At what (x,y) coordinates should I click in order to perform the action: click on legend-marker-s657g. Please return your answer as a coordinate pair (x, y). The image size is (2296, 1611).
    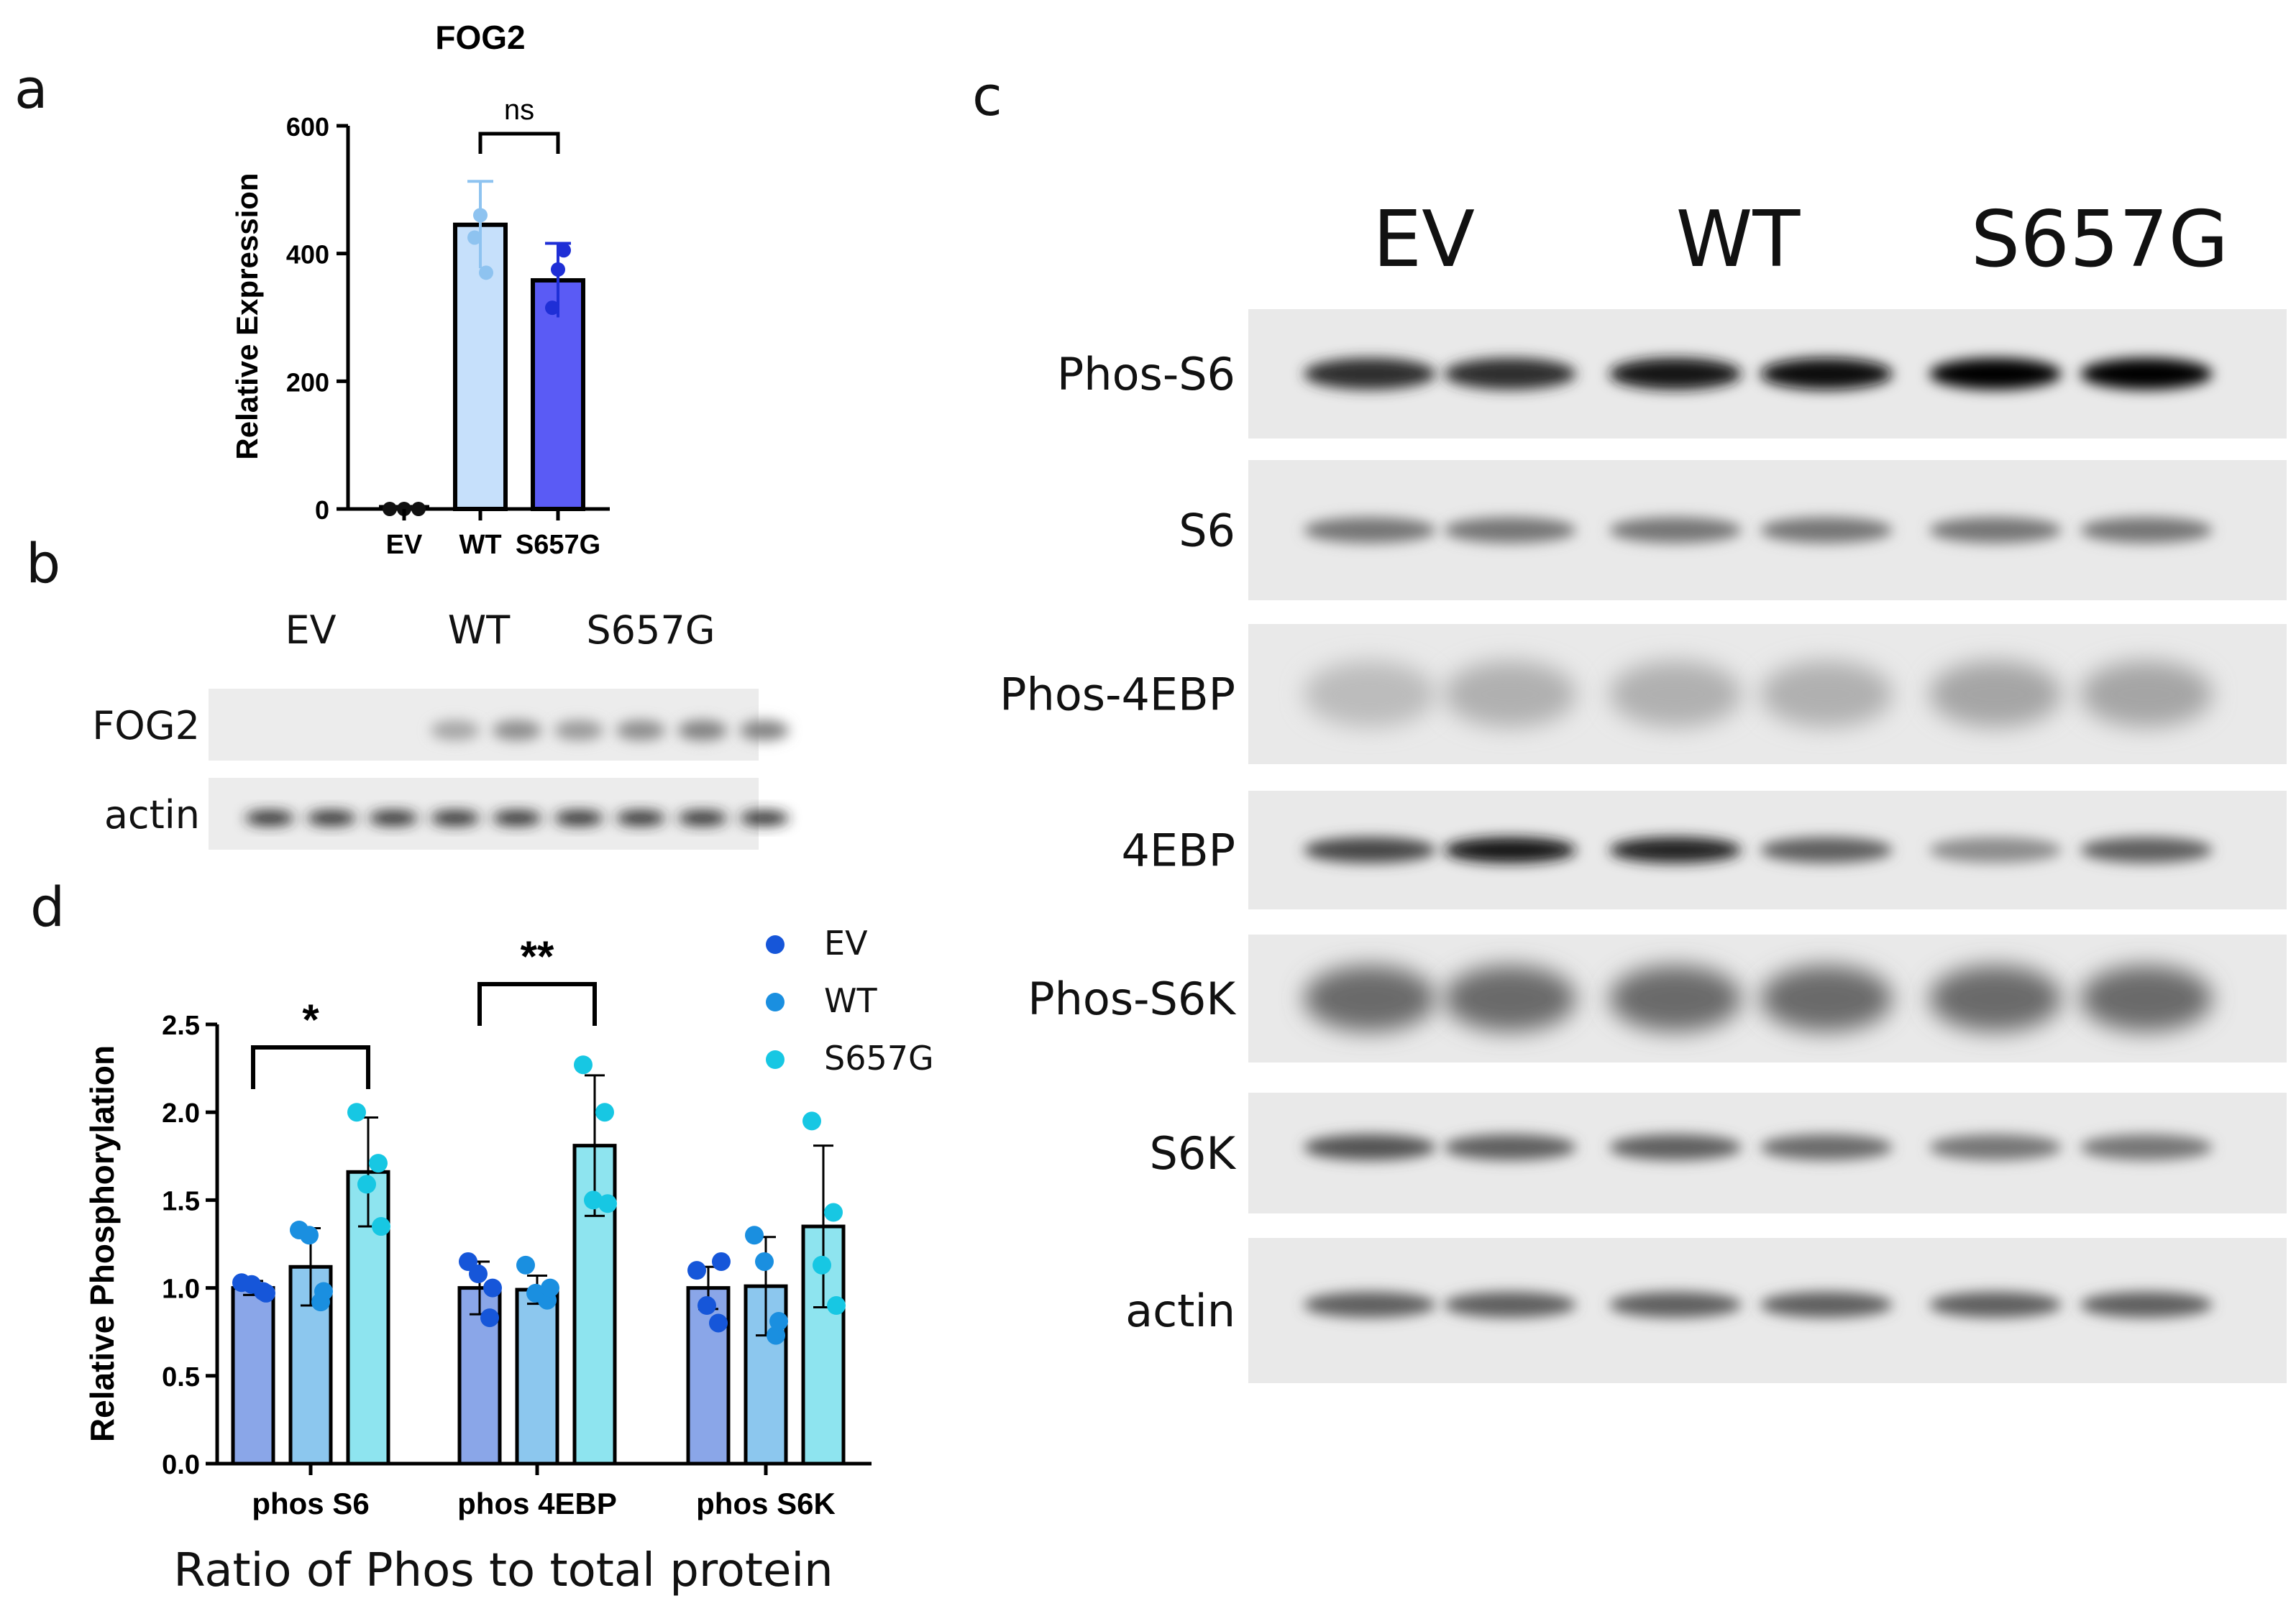
    Looking at the image, I should click on (775, 1059).